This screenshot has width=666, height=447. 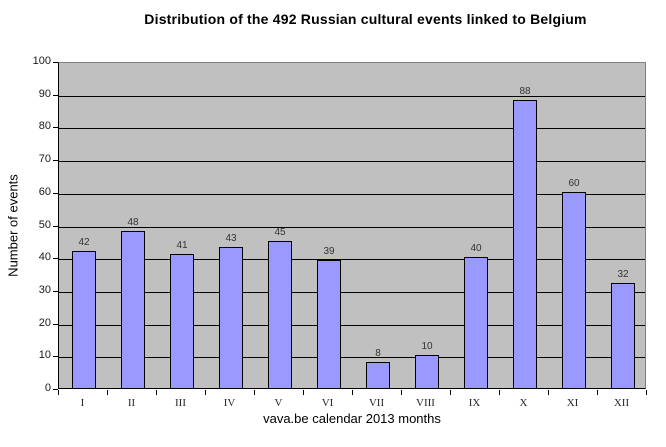 What do you see at coordinates (133, 222) in the screenshot?
I see `bar-value-label-II: 48` at bounding box center [133, 222].